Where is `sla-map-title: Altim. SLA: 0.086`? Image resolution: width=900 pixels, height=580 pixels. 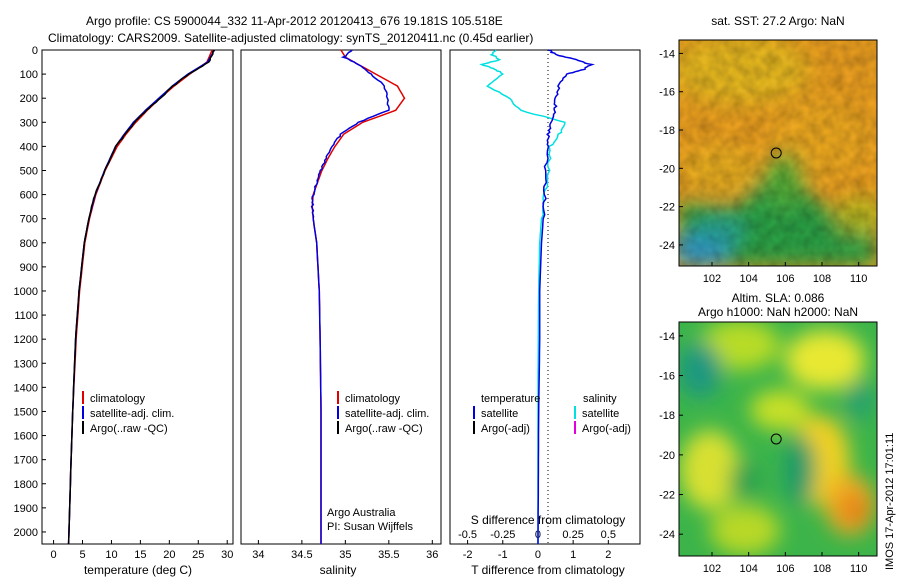 sla-map-title: Altim. SLA: 0.086 is located at coordinates (778, 298).